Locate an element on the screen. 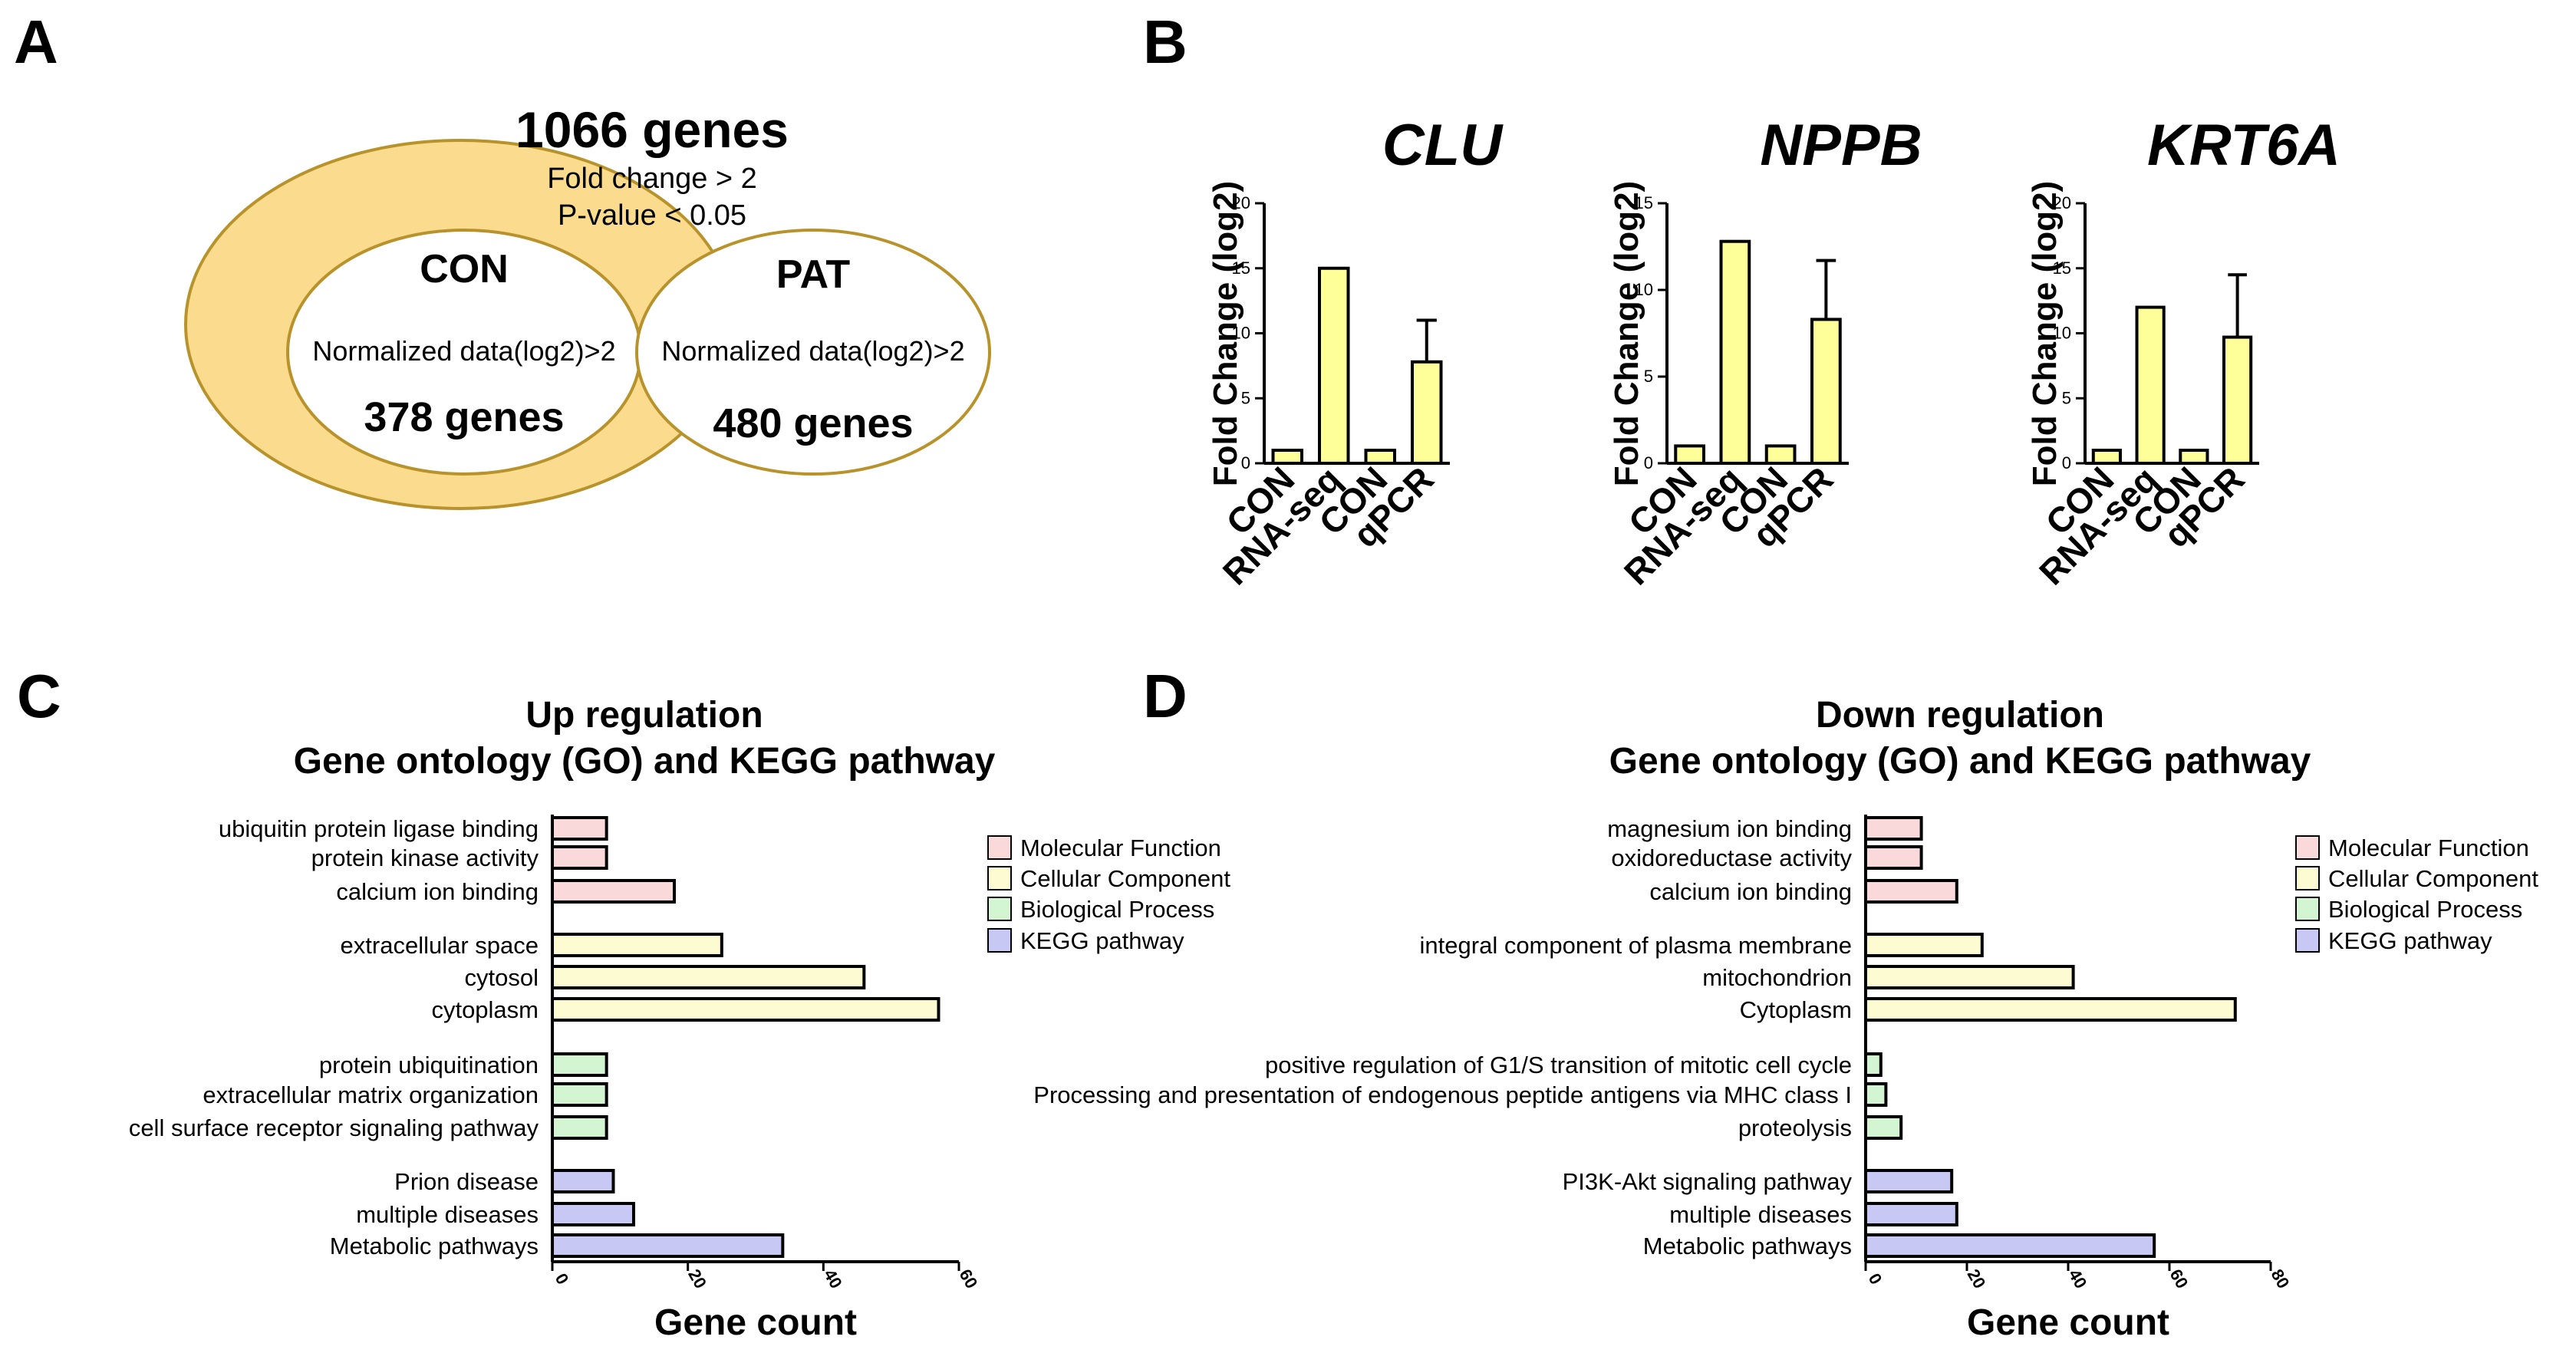 This screenshot has height=1353, width=2576. up-legend-label: KEGG pathway is located at coordinates (1102, 941).